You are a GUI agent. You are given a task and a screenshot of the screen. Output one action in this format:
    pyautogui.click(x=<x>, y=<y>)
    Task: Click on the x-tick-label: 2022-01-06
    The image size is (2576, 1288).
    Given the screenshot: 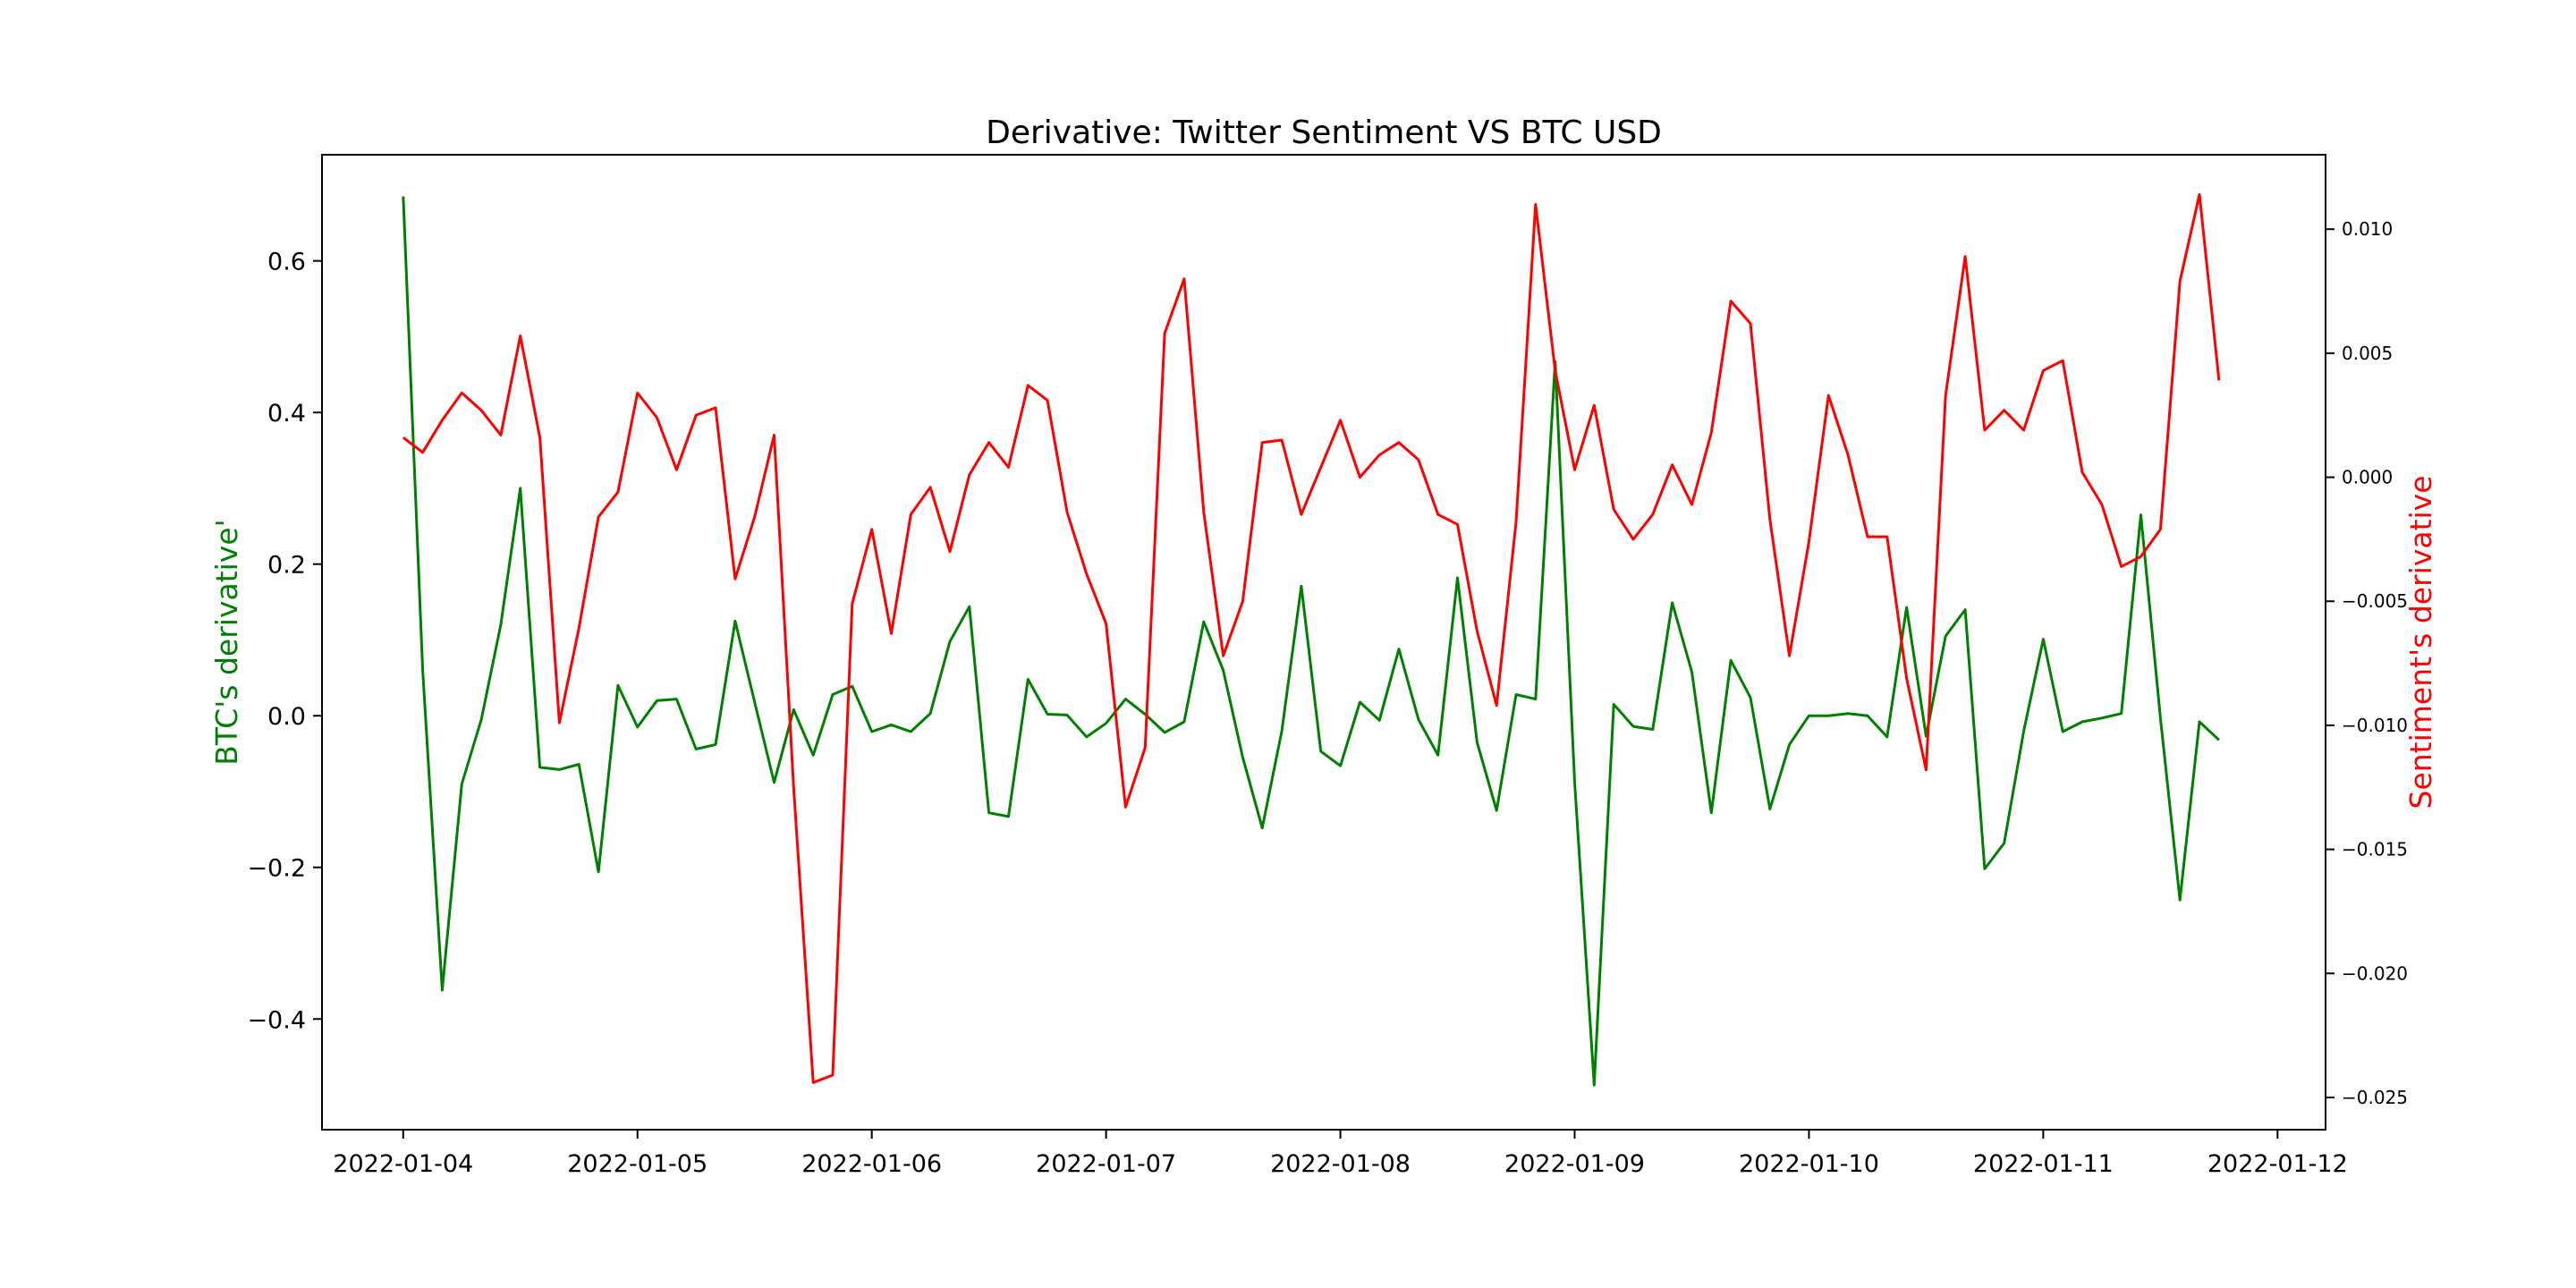 What is the action you would take?
    pyautogui.click(x=871, y=1164)
    